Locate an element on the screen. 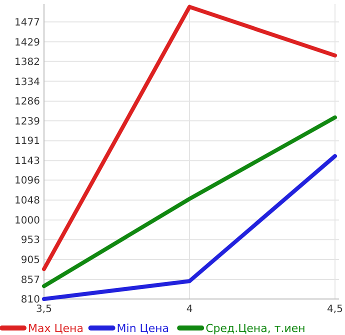  y-tick-label: 1334 is located at coordinates (27, 82).